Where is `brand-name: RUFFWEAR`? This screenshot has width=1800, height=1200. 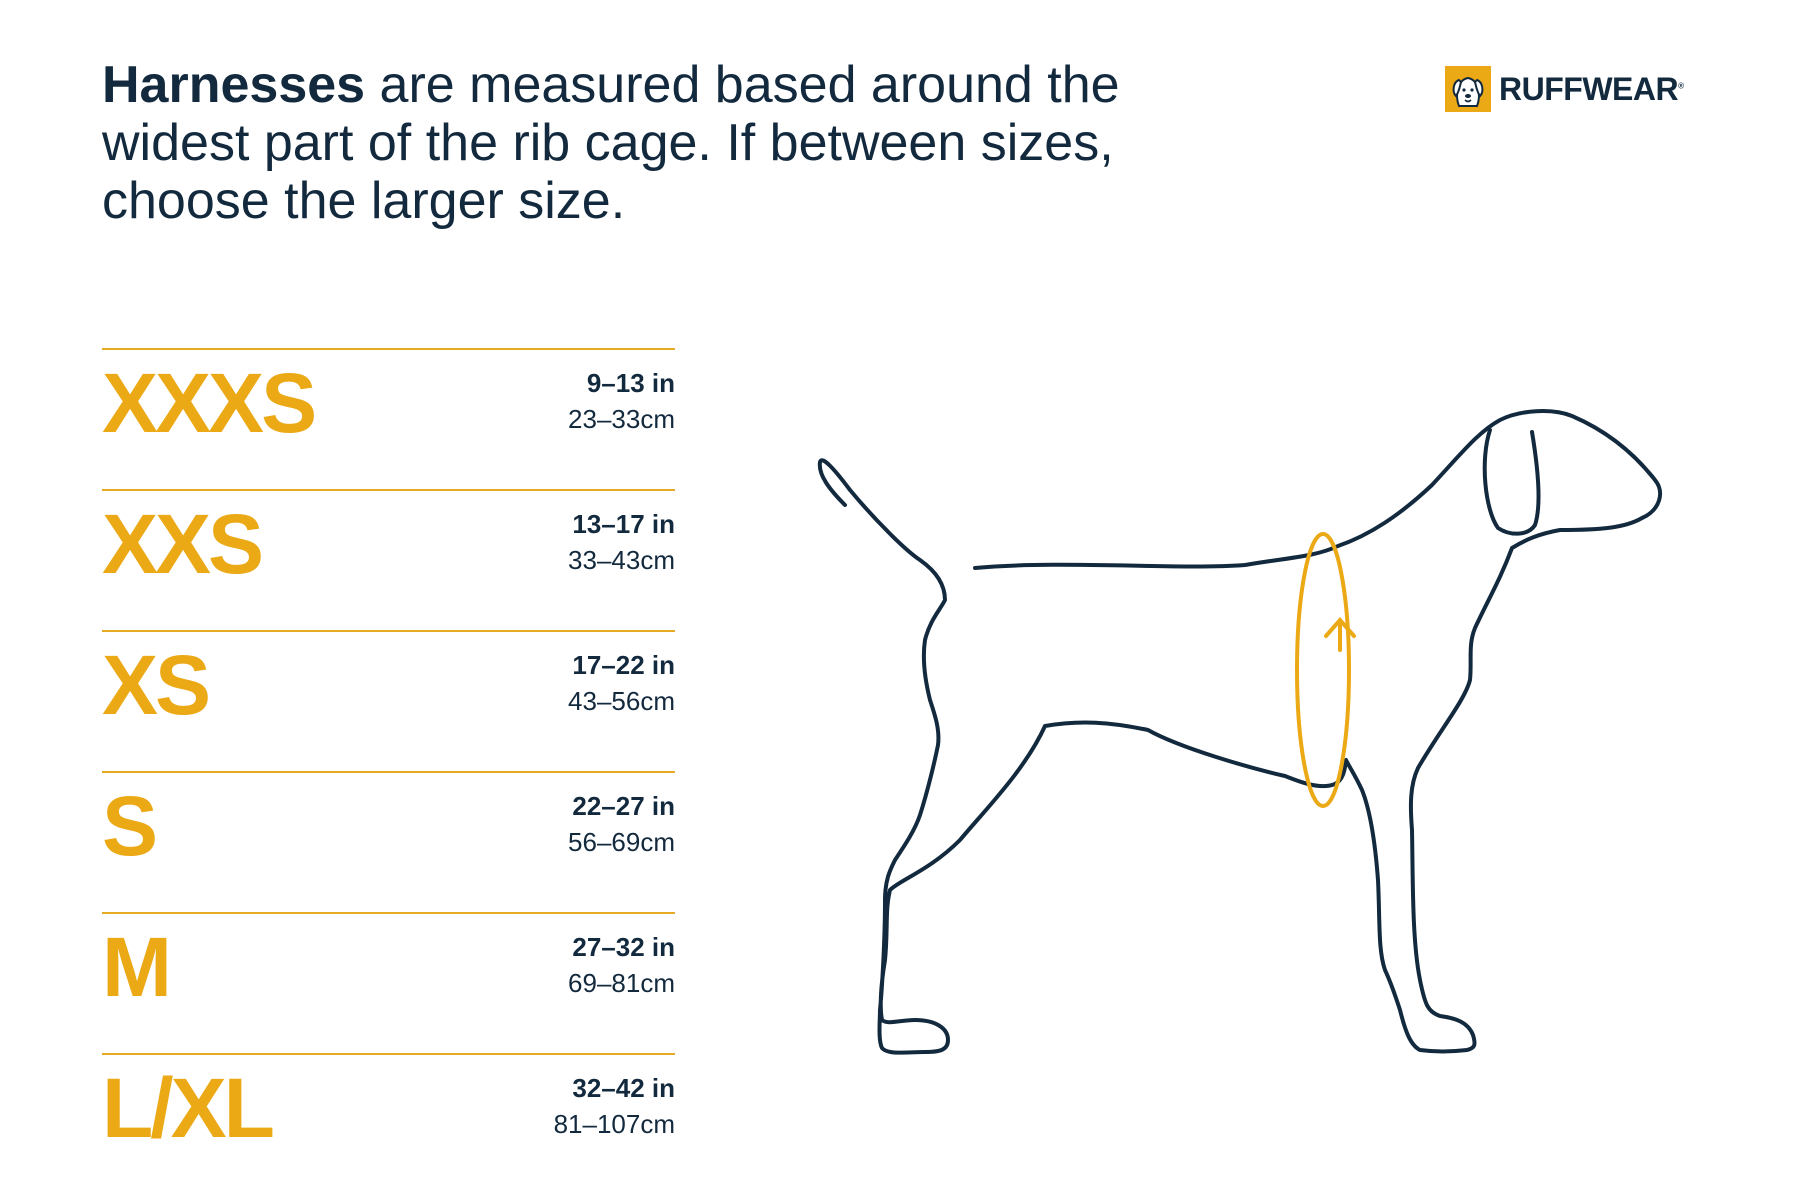
brand-name: RUFFWEAR is located at coordinates (1589, 88).